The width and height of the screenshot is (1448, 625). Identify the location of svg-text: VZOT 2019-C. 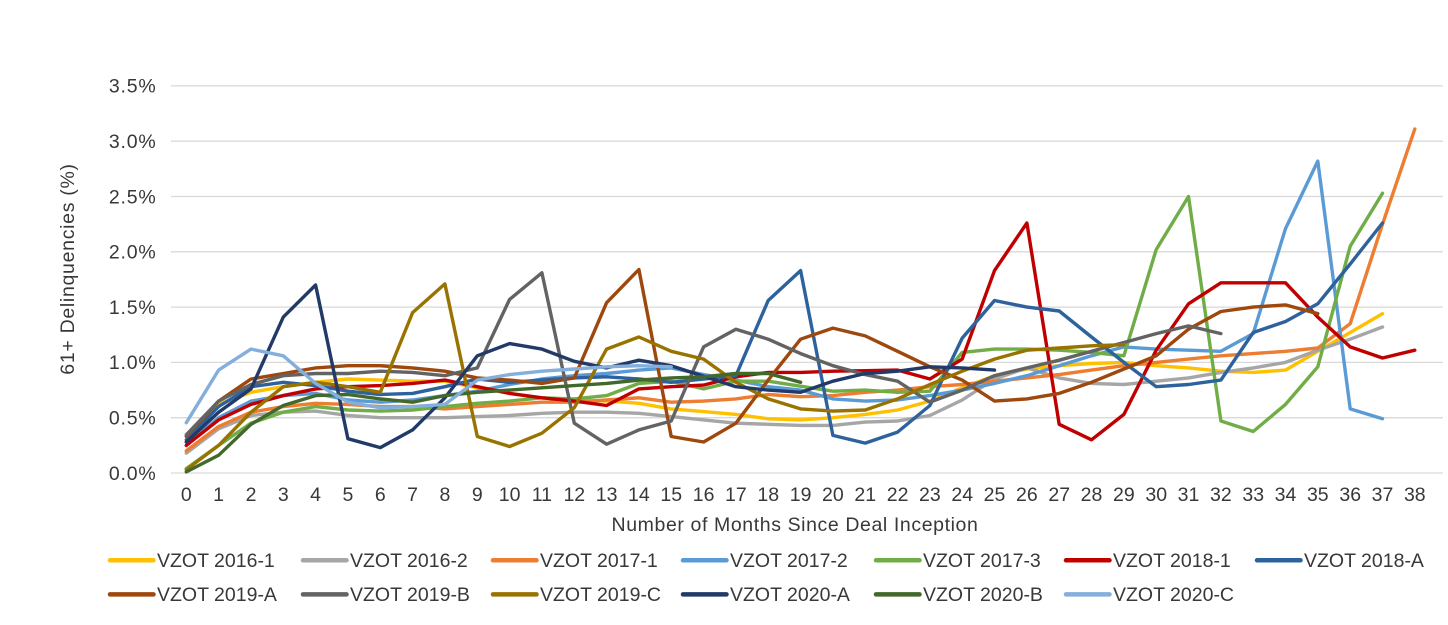
(600, 595).